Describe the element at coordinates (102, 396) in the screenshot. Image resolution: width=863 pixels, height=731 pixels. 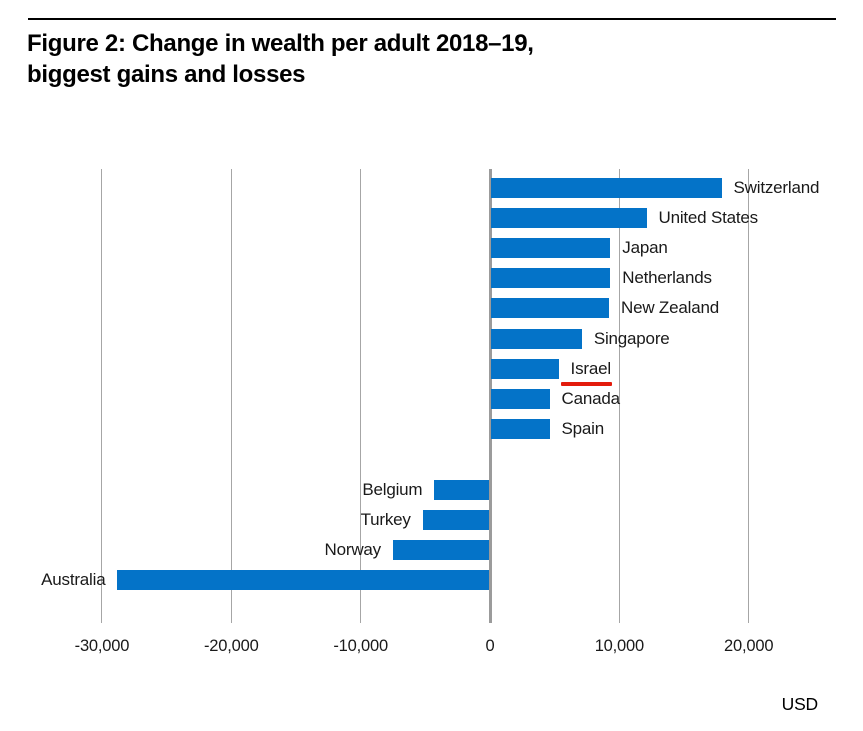
I see `gridline--30000` at that location.